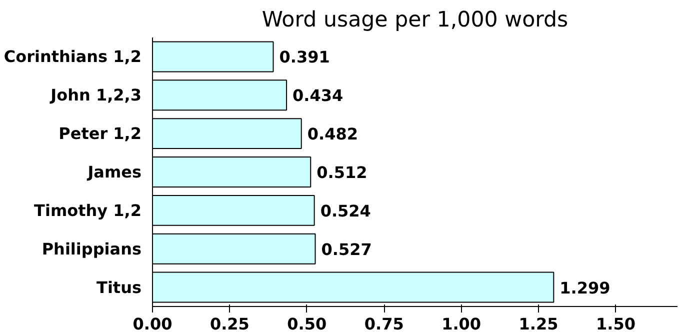  Describe the element at coordinates (538, 323) in the screenshot. I see `x-tick-label: 1.25` at that location.